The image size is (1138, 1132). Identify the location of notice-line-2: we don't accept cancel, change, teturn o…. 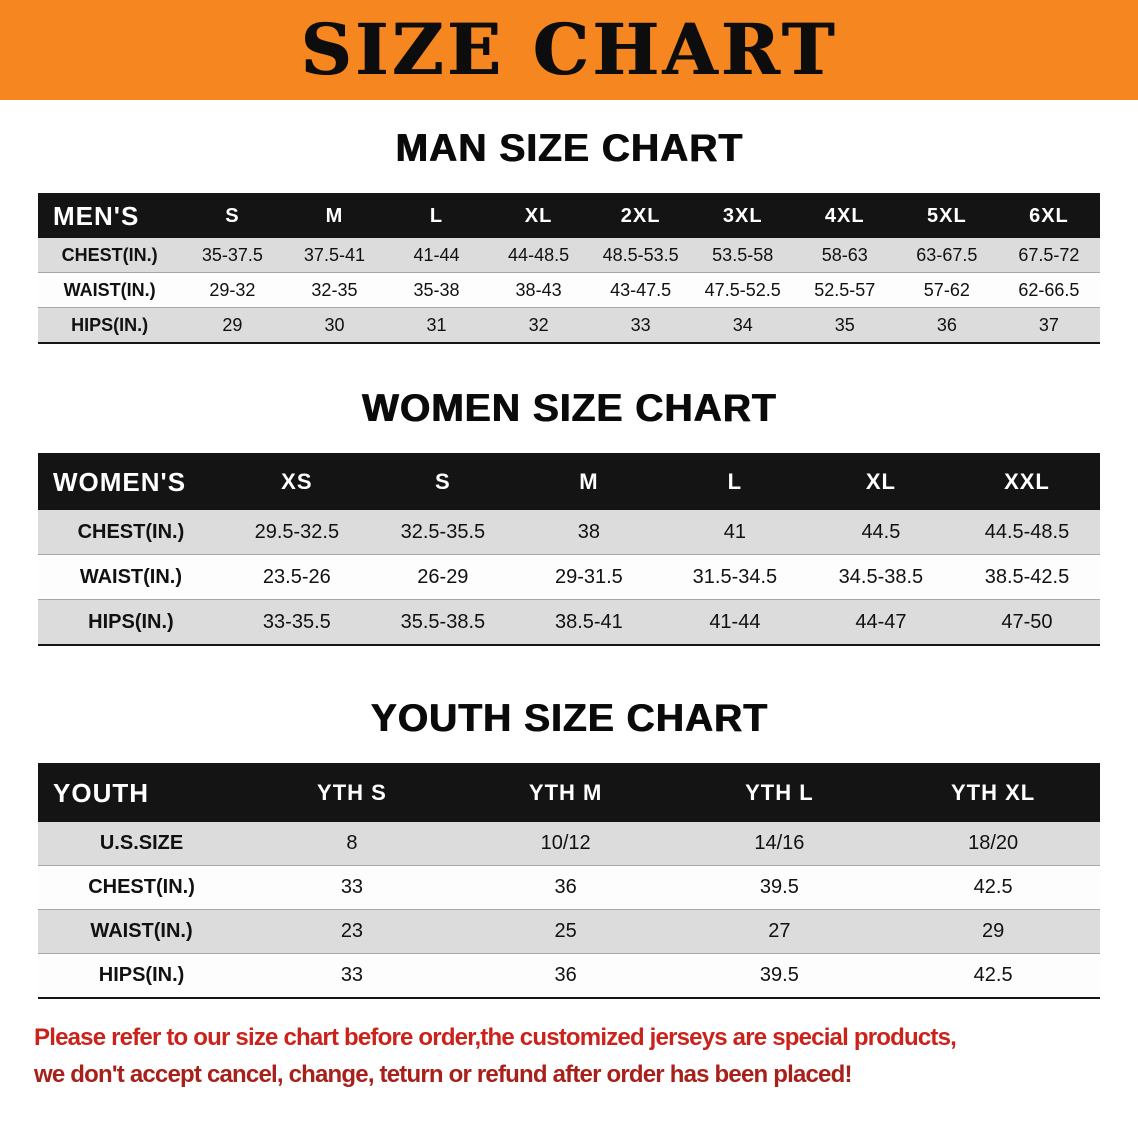
(443, 1074).